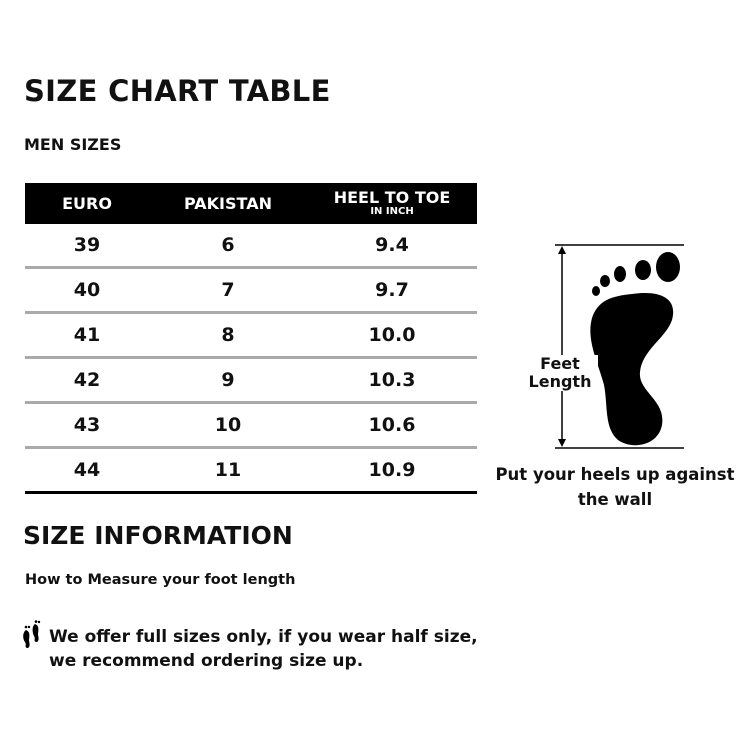 Image resolution: width=750 pixels, height=750 pixels. Describe the element at coordinates (228, 203) in the screenshot. I see `header-pakistan: PAKISTAN` at that location.